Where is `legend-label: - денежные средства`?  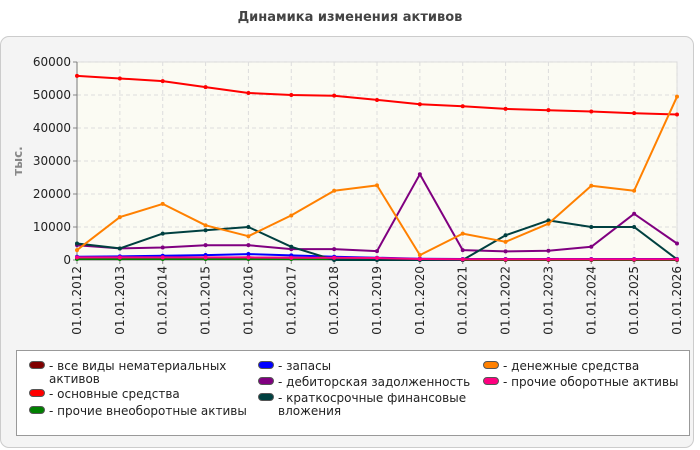 legend-label: - денежные средства is located at coordinates (571, 366).